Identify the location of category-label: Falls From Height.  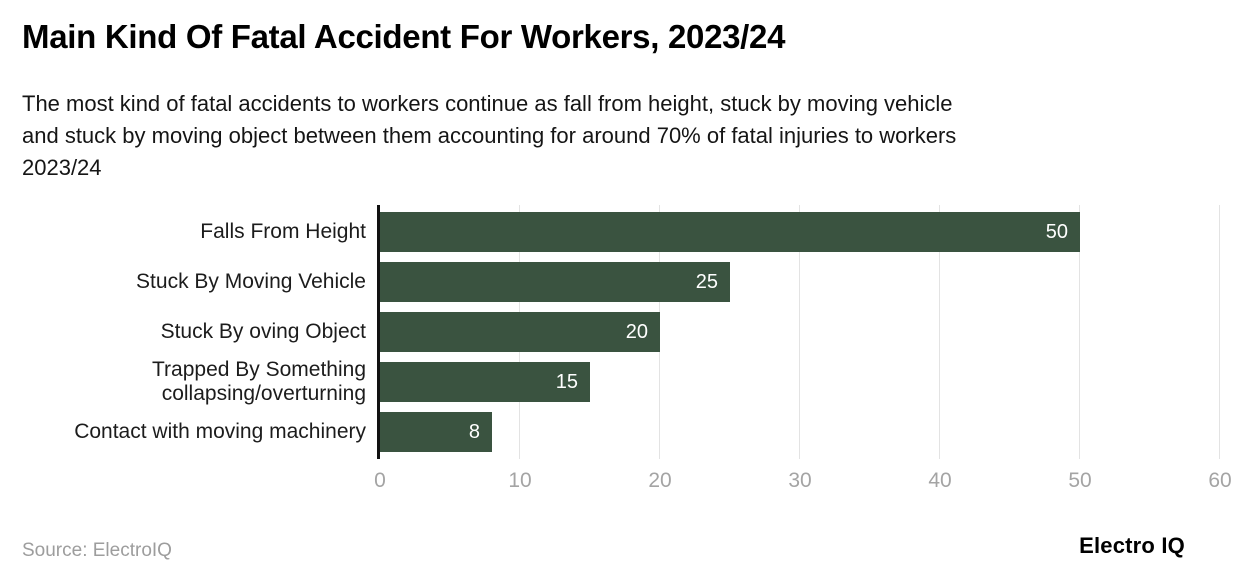
(283, 231).